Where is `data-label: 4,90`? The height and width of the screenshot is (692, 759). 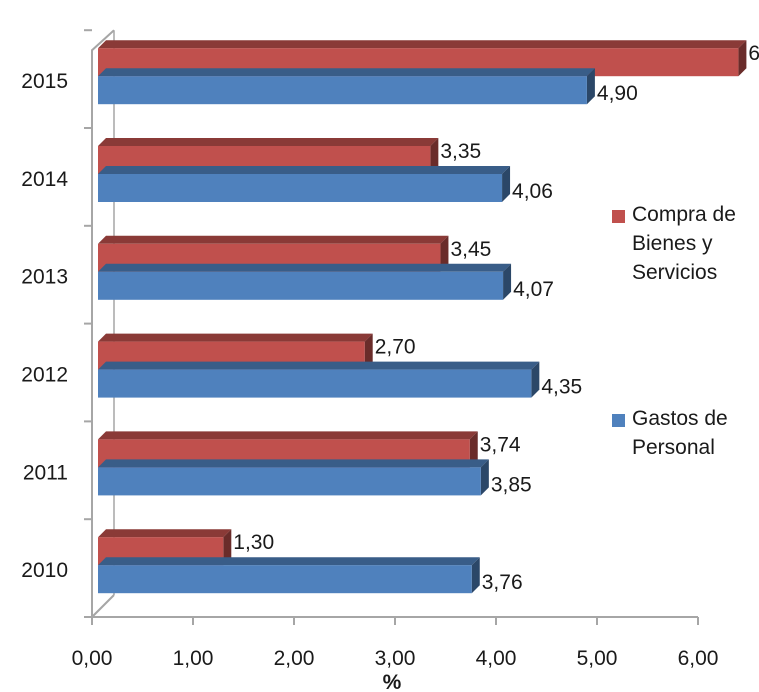 data-label: 4,90 is located at coordinates (617, 93).